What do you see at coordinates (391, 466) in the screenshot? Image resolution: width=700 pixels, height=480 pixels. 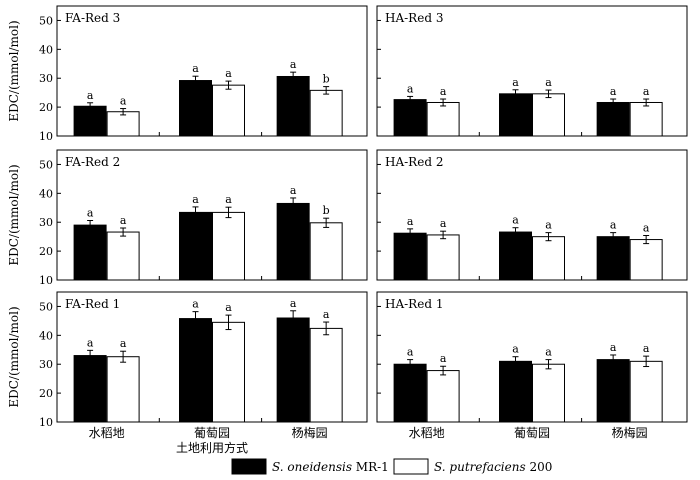 I see `legend: S. oneidensis MR-1 S. putrefaciens 200` at bounding box center [391, 466].